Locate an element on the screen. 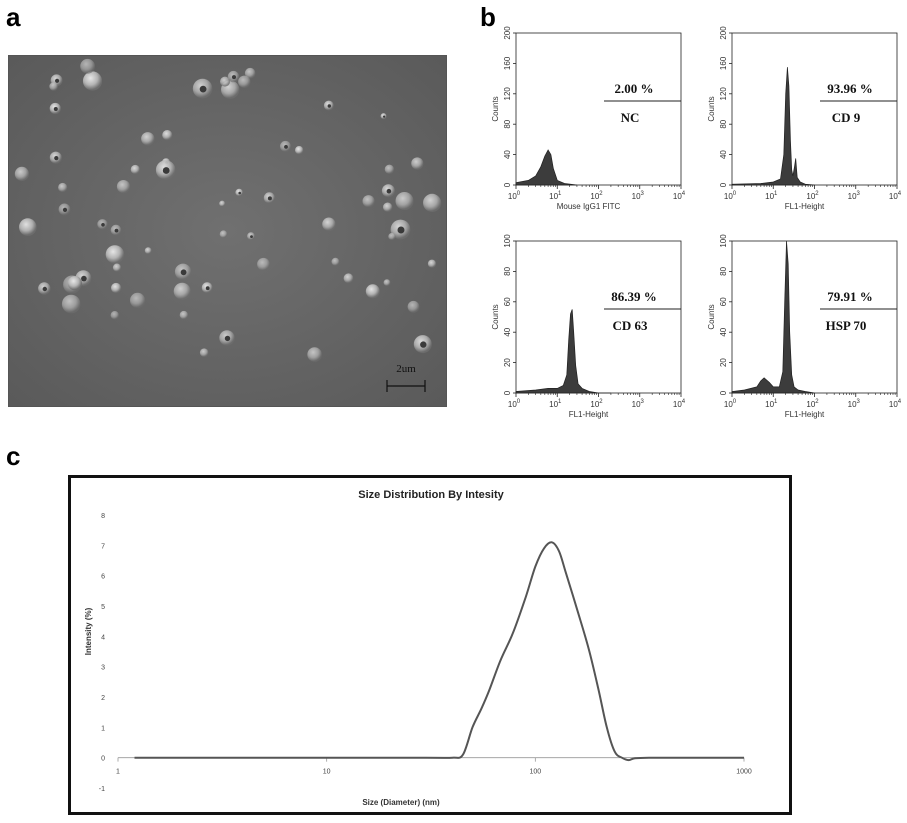  positive-percentage: 93.96 % is located at coordinates (850, 88).